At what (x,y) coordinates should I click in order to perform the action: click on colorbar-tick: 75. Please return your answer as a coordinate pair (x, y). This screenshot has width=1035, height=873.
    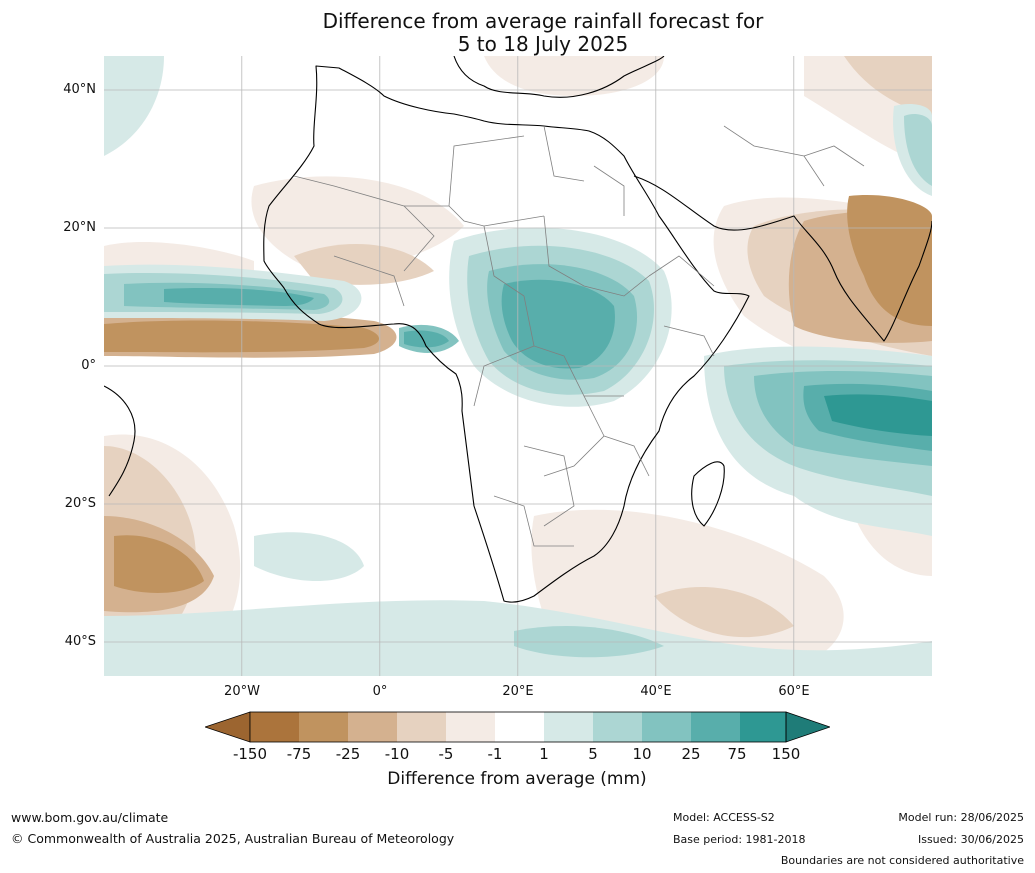
    Looking at the image, I should click on (737, 754).